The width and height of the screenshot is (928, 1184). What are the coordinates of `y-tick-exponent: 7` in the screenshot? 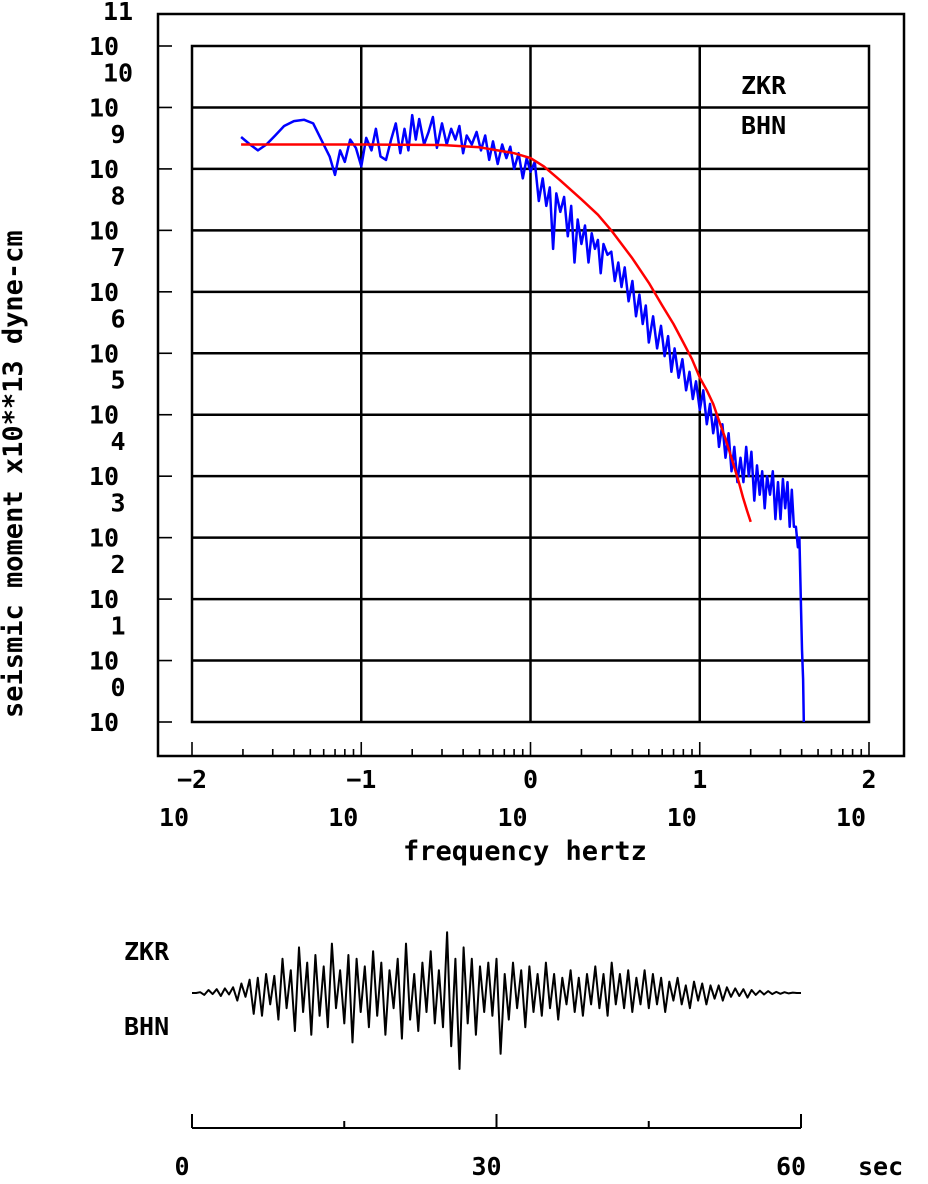 It's located at (117, 257).